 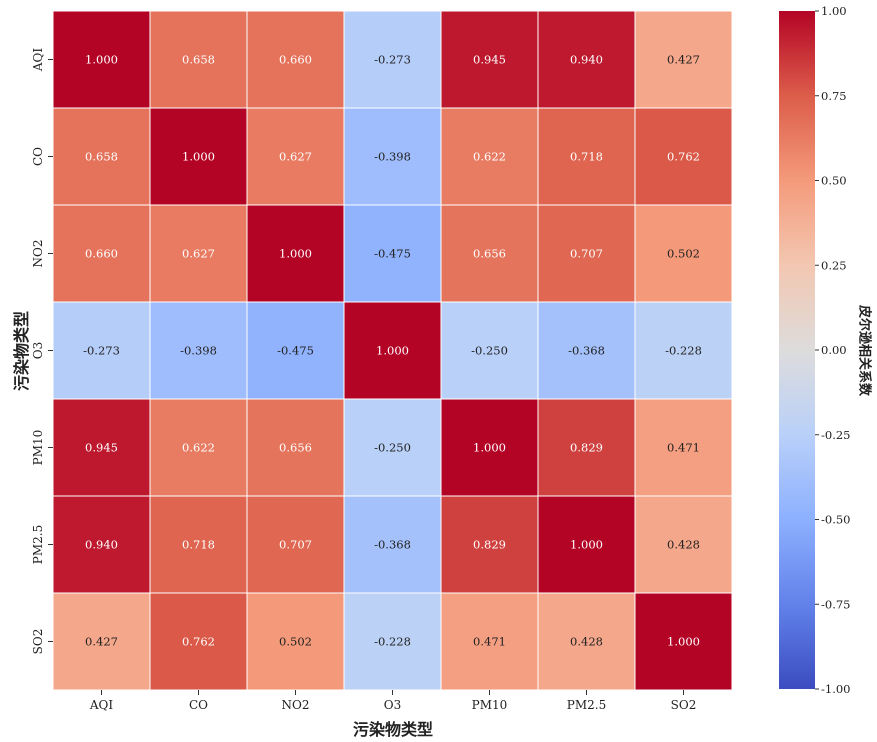 I want to click on colorbar-tick-label: 1.00, so click(x=834, y=11).